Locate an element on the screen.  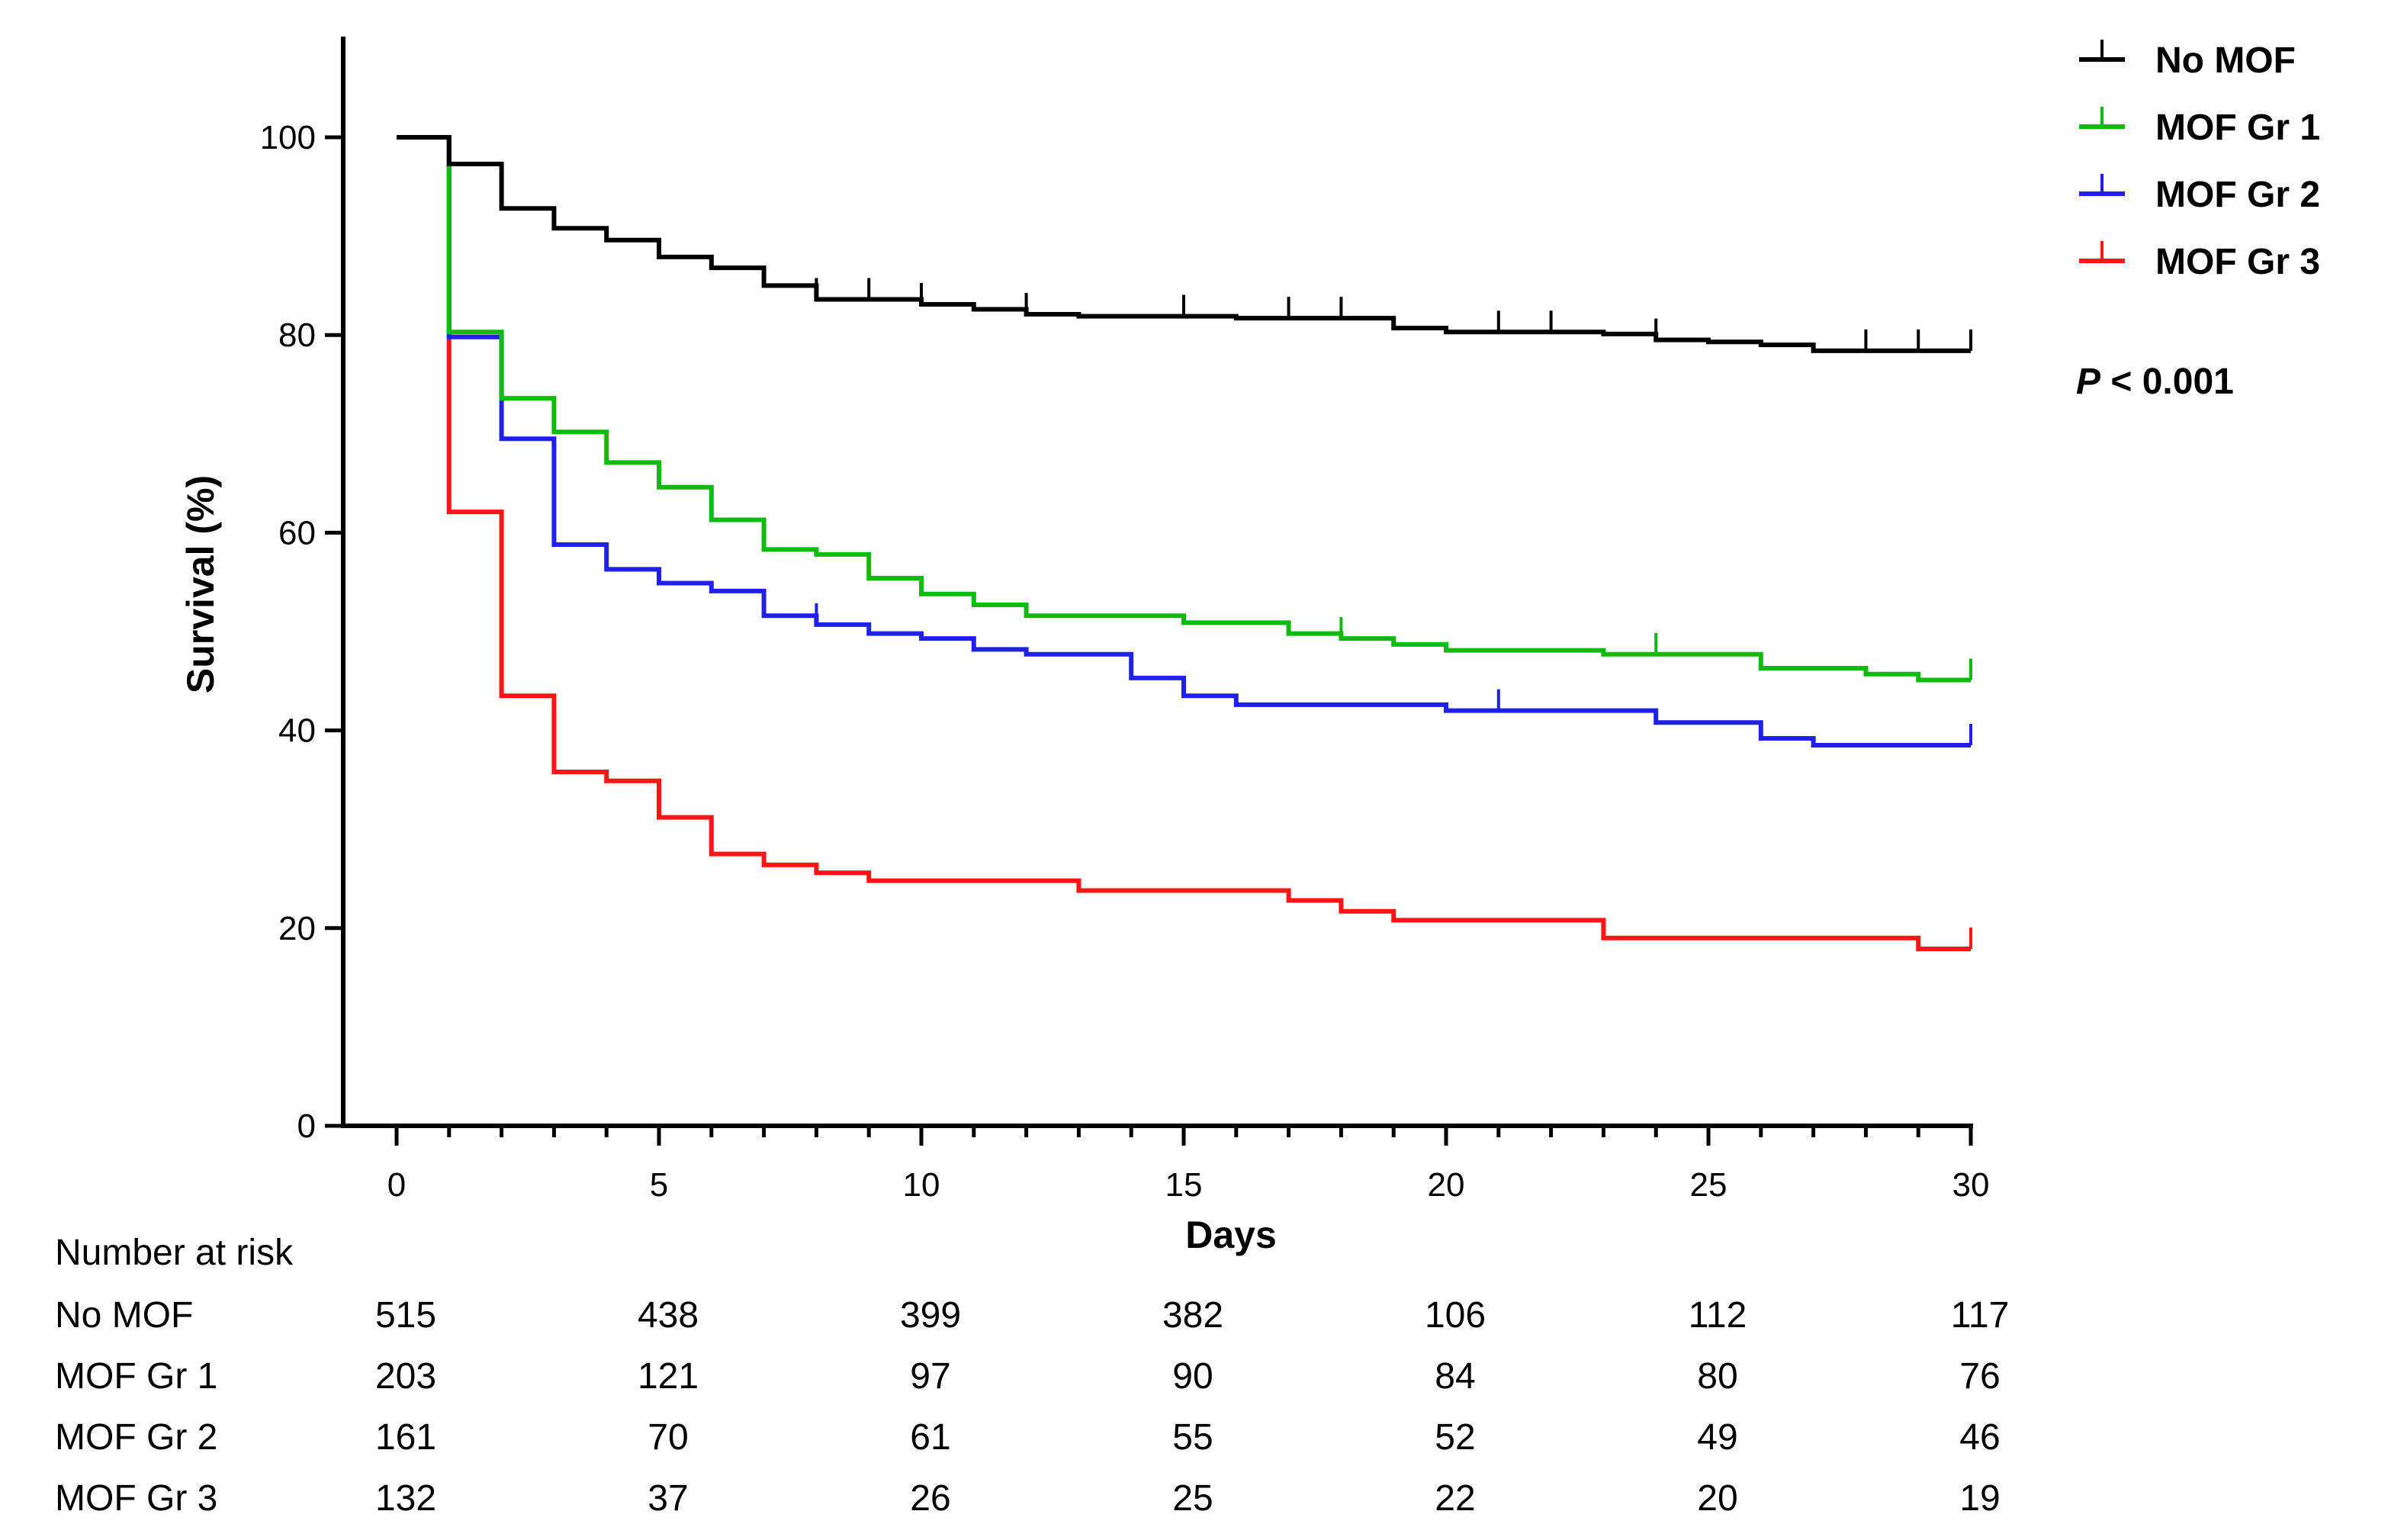
y-tick-label: 40 is located at coordinates (297, 731).